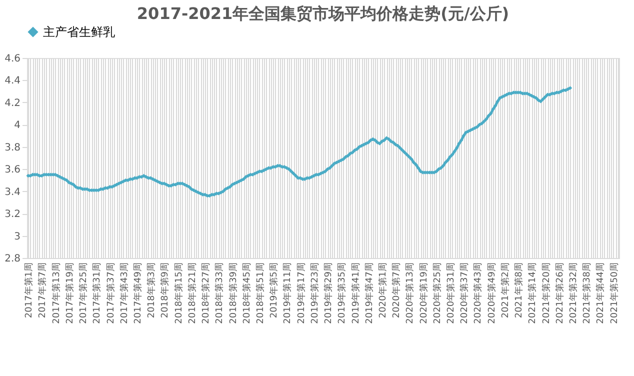 The image size is (634, 376). What do you see at coordinates (12, 81) in the screenshot?
I see `y-tick-label: 4.4` at bounding box center [12, 81].